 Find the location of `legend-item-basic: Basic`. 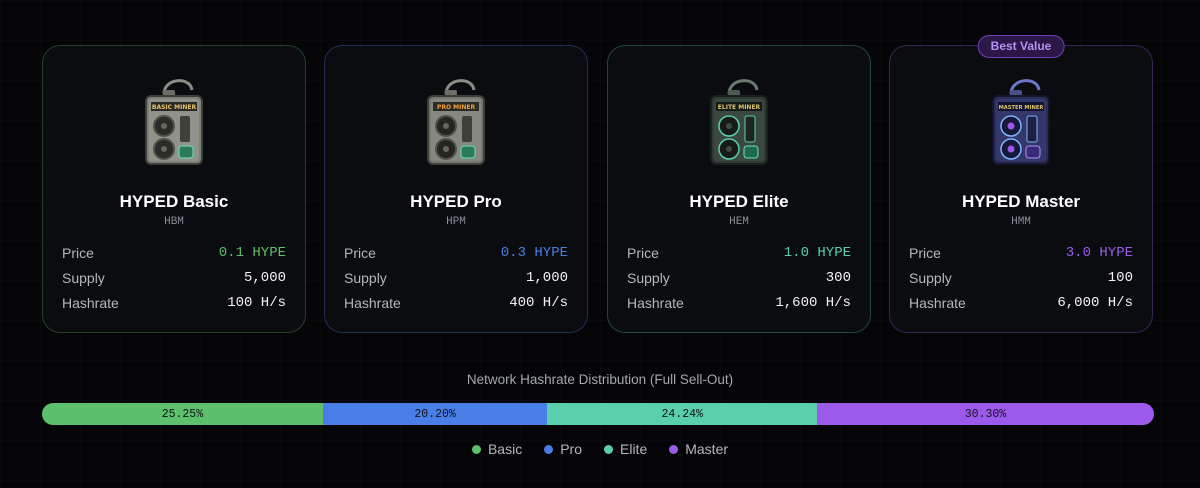

legend-item-basic: Basic is located at coordinates (497, 449).